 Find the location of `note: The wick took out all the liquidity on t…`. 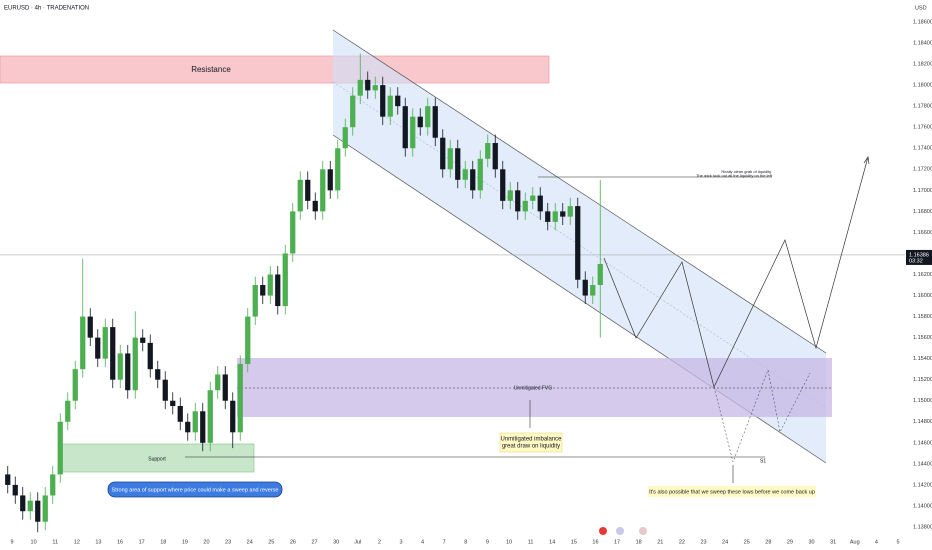

note: The wick took out all the liquidity on t… is located at coordinates (734, 175).